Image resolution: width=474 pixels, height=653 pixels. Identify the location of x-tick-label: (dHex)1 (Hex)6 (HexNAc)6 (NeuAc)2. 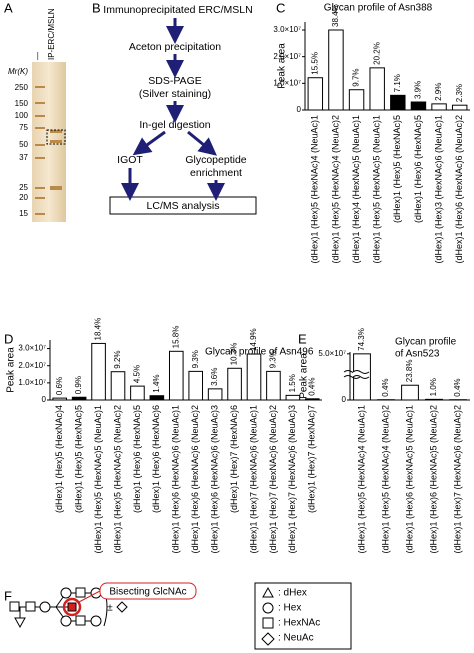
(195, 479).